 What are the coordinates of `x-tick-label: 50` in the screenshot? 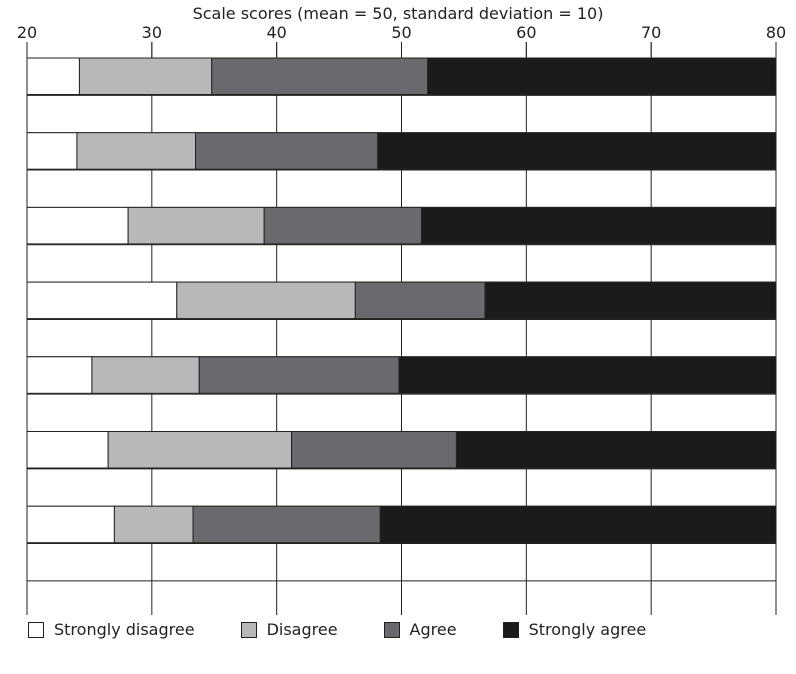 It's located at (401, 32).